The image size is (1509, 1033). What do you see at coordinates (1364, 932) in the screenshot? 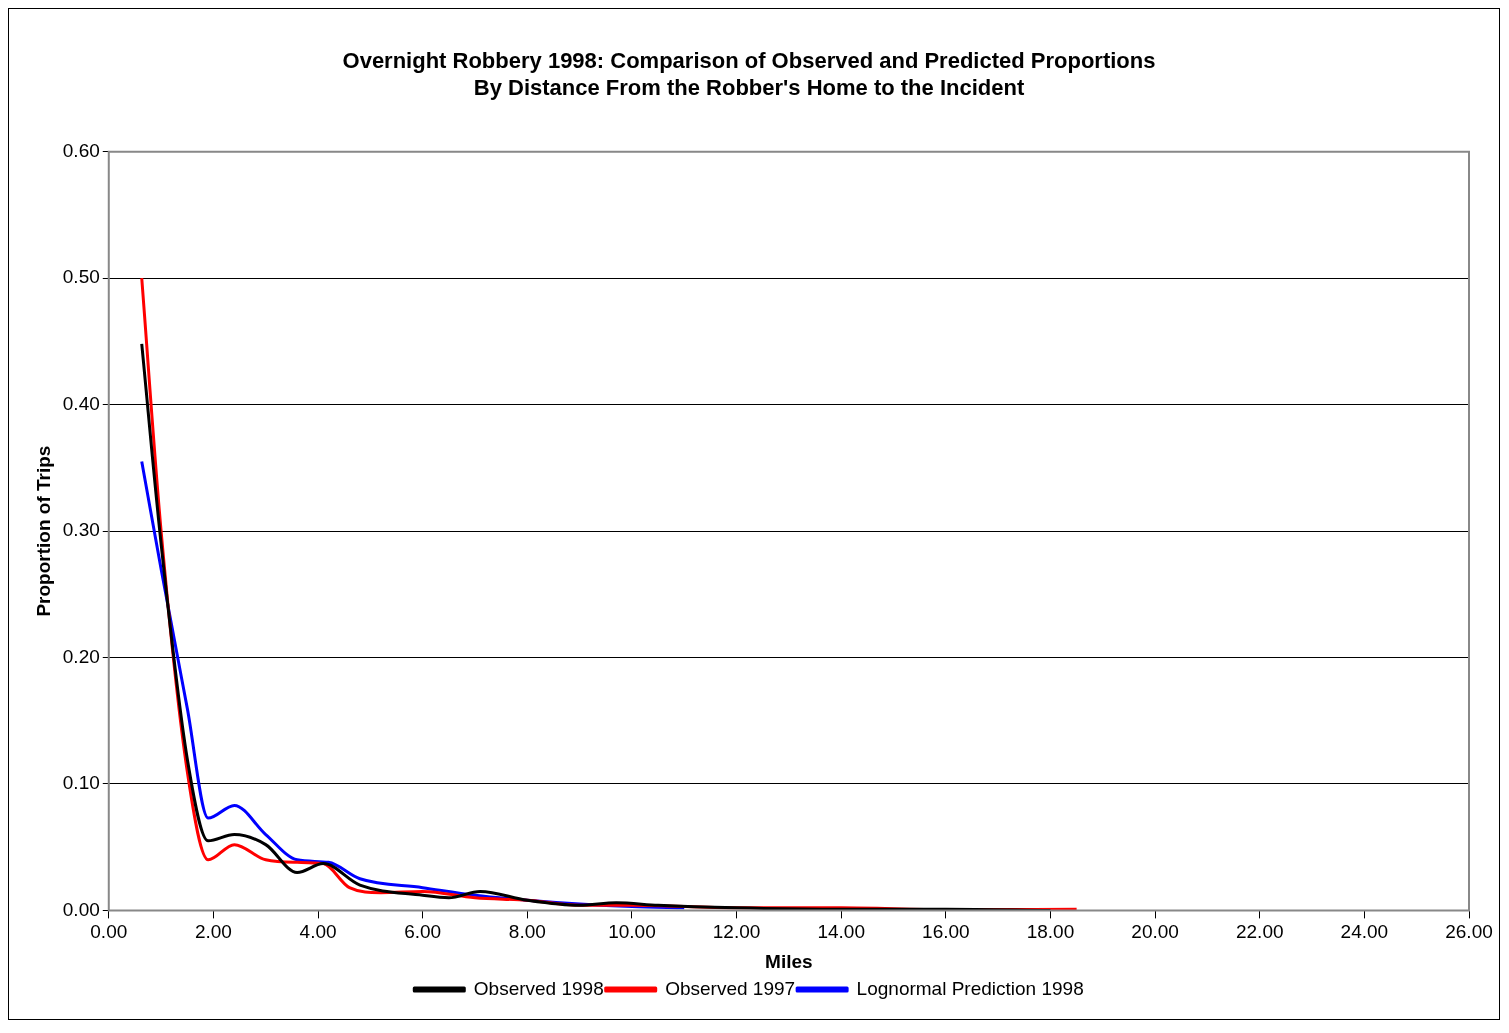
I see `x-tick-label: 24.00` at bounding box center [1364, 932].